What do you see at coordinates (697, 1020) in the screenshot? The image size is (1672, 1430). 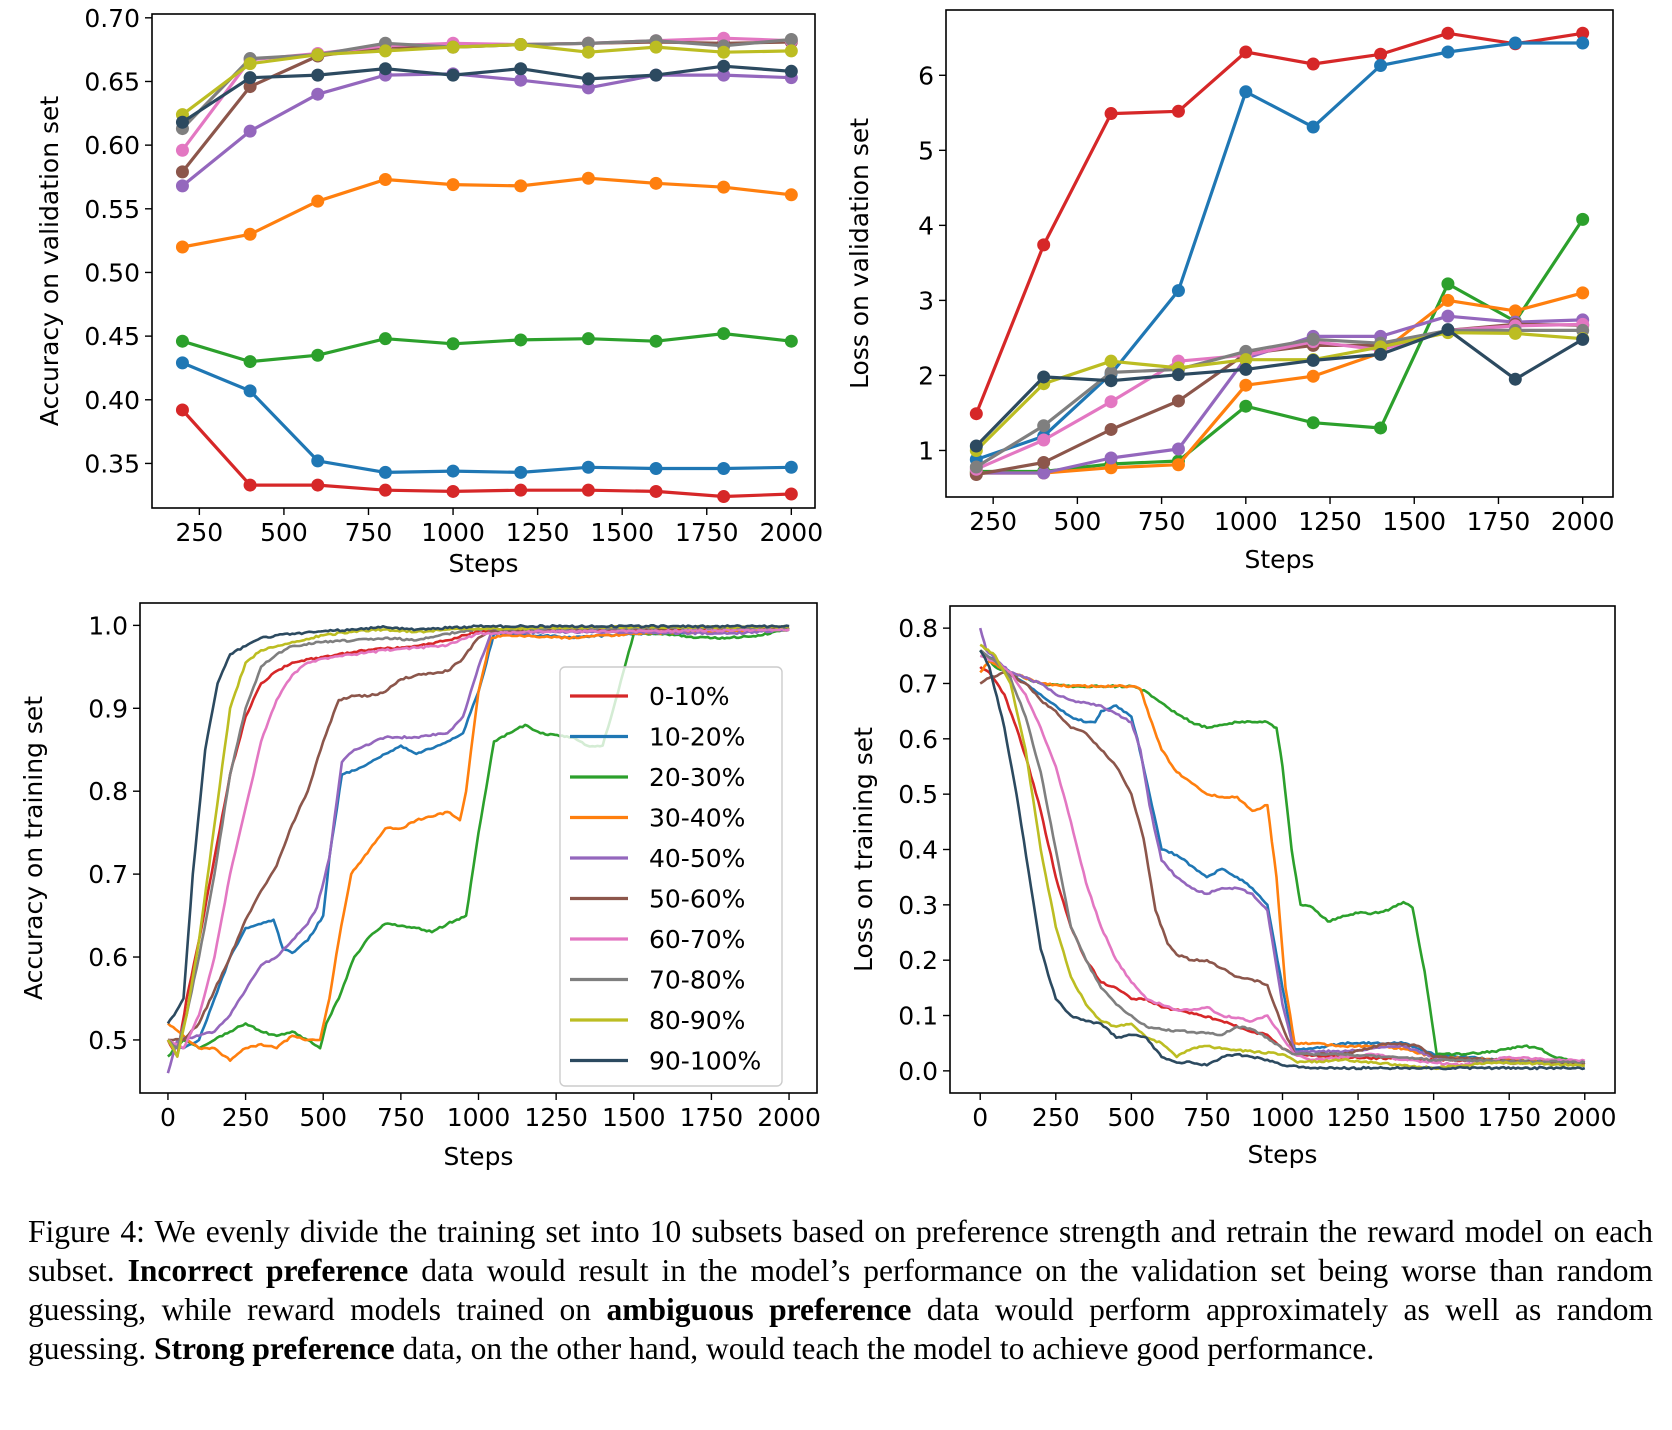 I see `legend-label: 80-90%` at bounding box center [697, 1020].